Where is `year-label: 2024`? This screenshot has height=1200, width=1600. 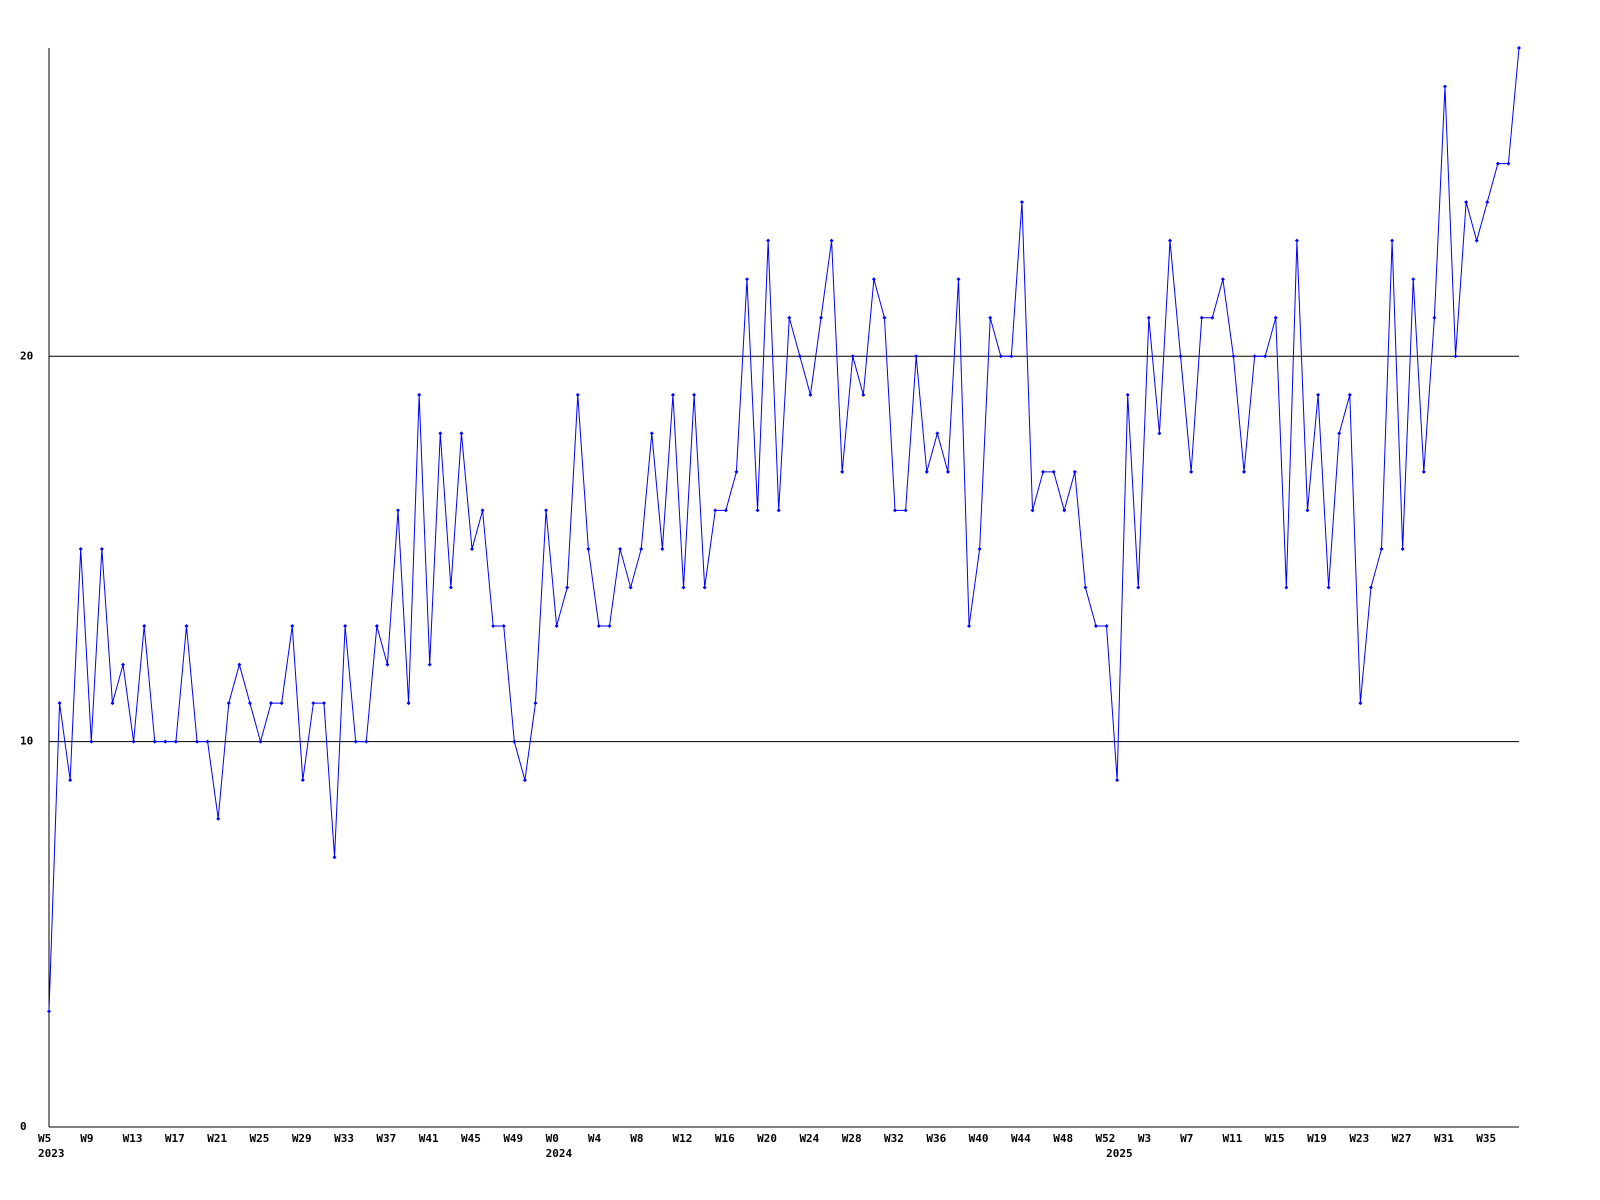 year-label: 2024 is located at coordinates (559, 1153).